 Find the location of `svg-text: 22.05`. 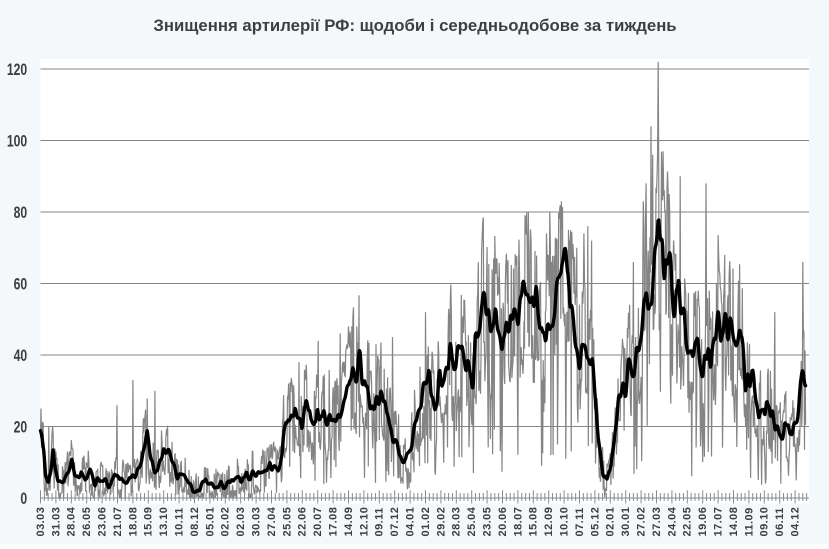

svg-text: 22.05 is located at coordinates (688, 522).